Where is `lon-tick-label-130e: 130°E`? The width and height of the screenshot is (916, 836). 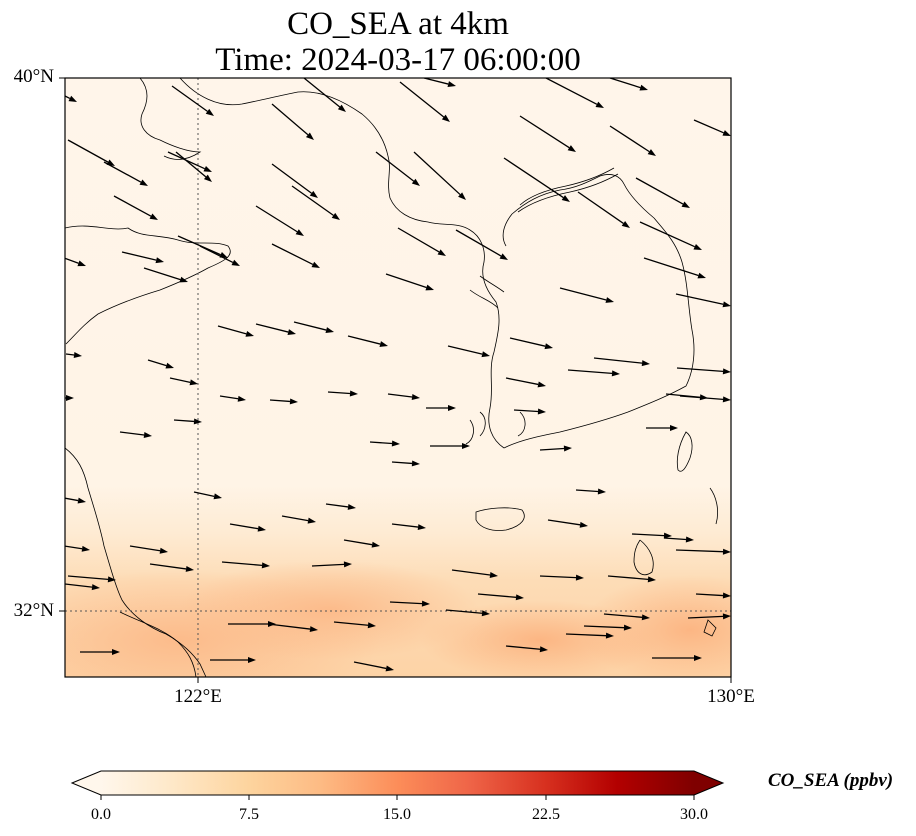 lon-tick-label-130e: 130°E is located at coordinates (731, 696).